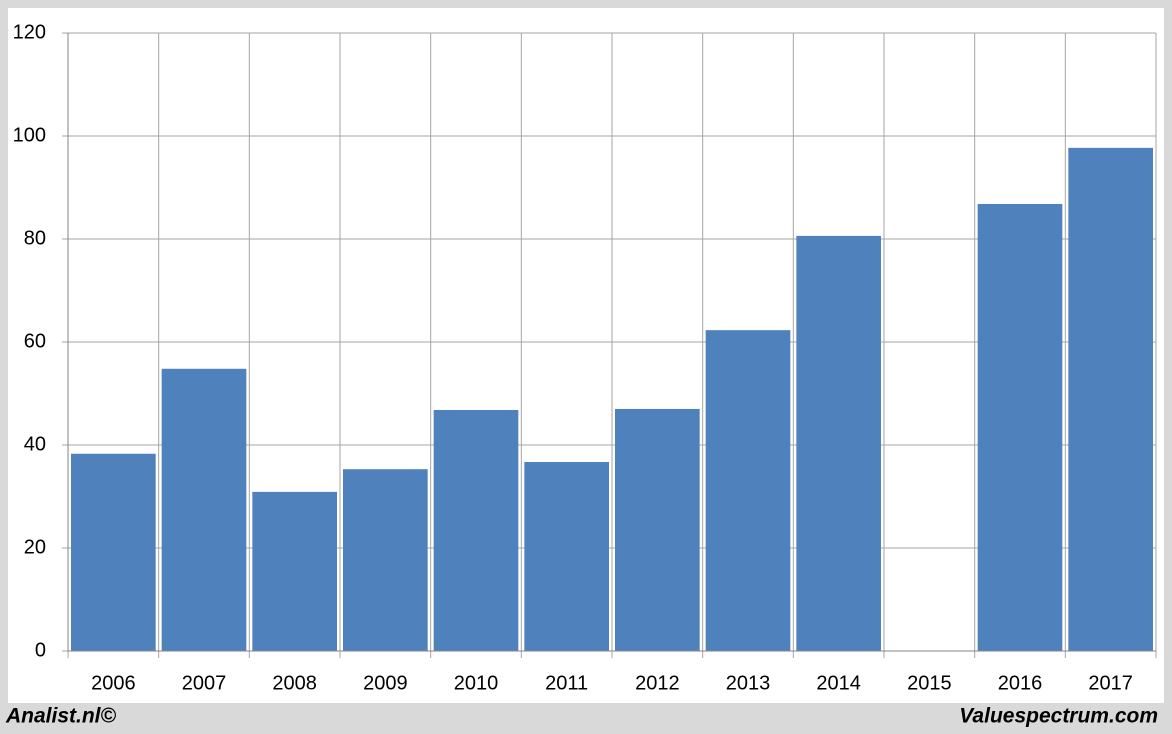 The height and width of the screenshot is (734, 1172). What do you see at coordinates (476, 683) in the screenshot?
I see `x-tick-label: 2010` at bounding box center [476, 683].